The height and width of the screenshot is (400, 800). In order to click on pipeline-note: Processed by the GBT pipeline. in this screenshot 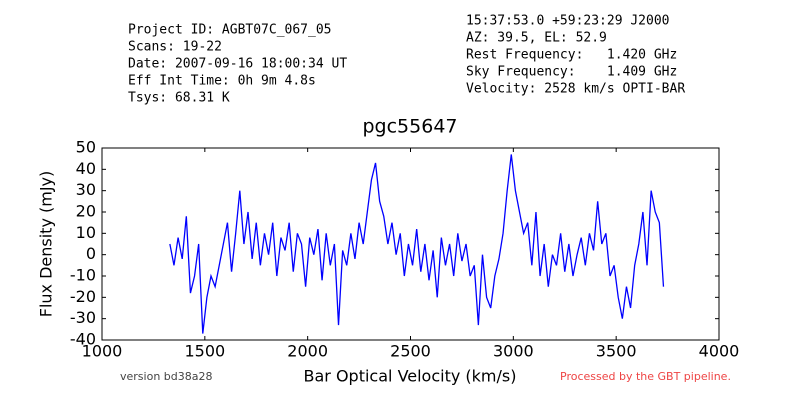, I will do `click(645, 376)`.